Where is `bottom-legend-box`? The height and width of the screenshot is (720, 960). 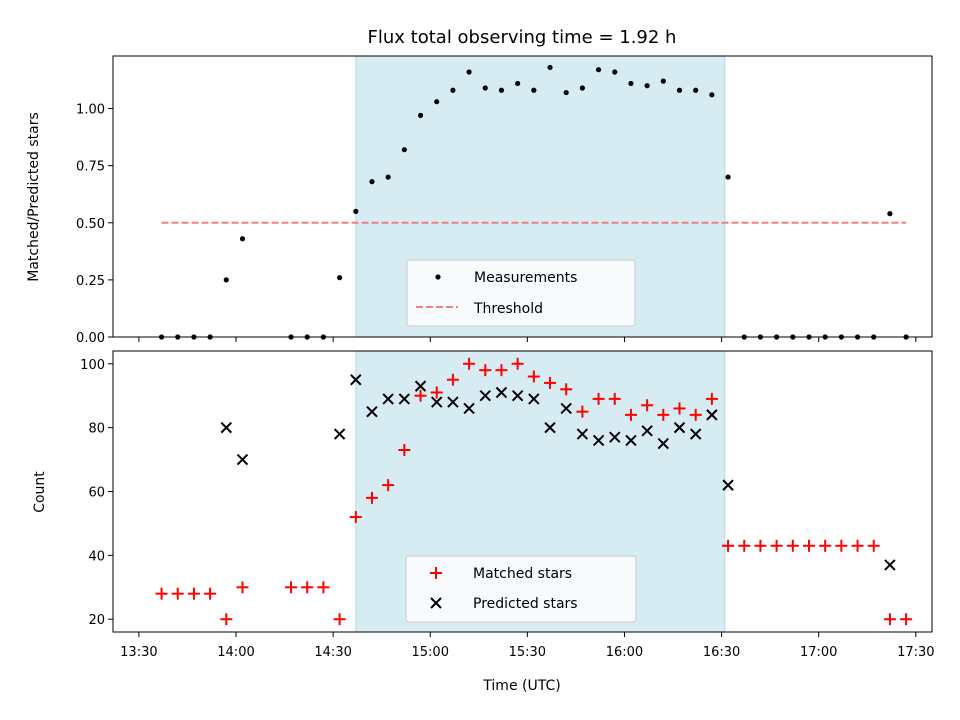 bottom-legend-box is located at coordinates (521, 589).